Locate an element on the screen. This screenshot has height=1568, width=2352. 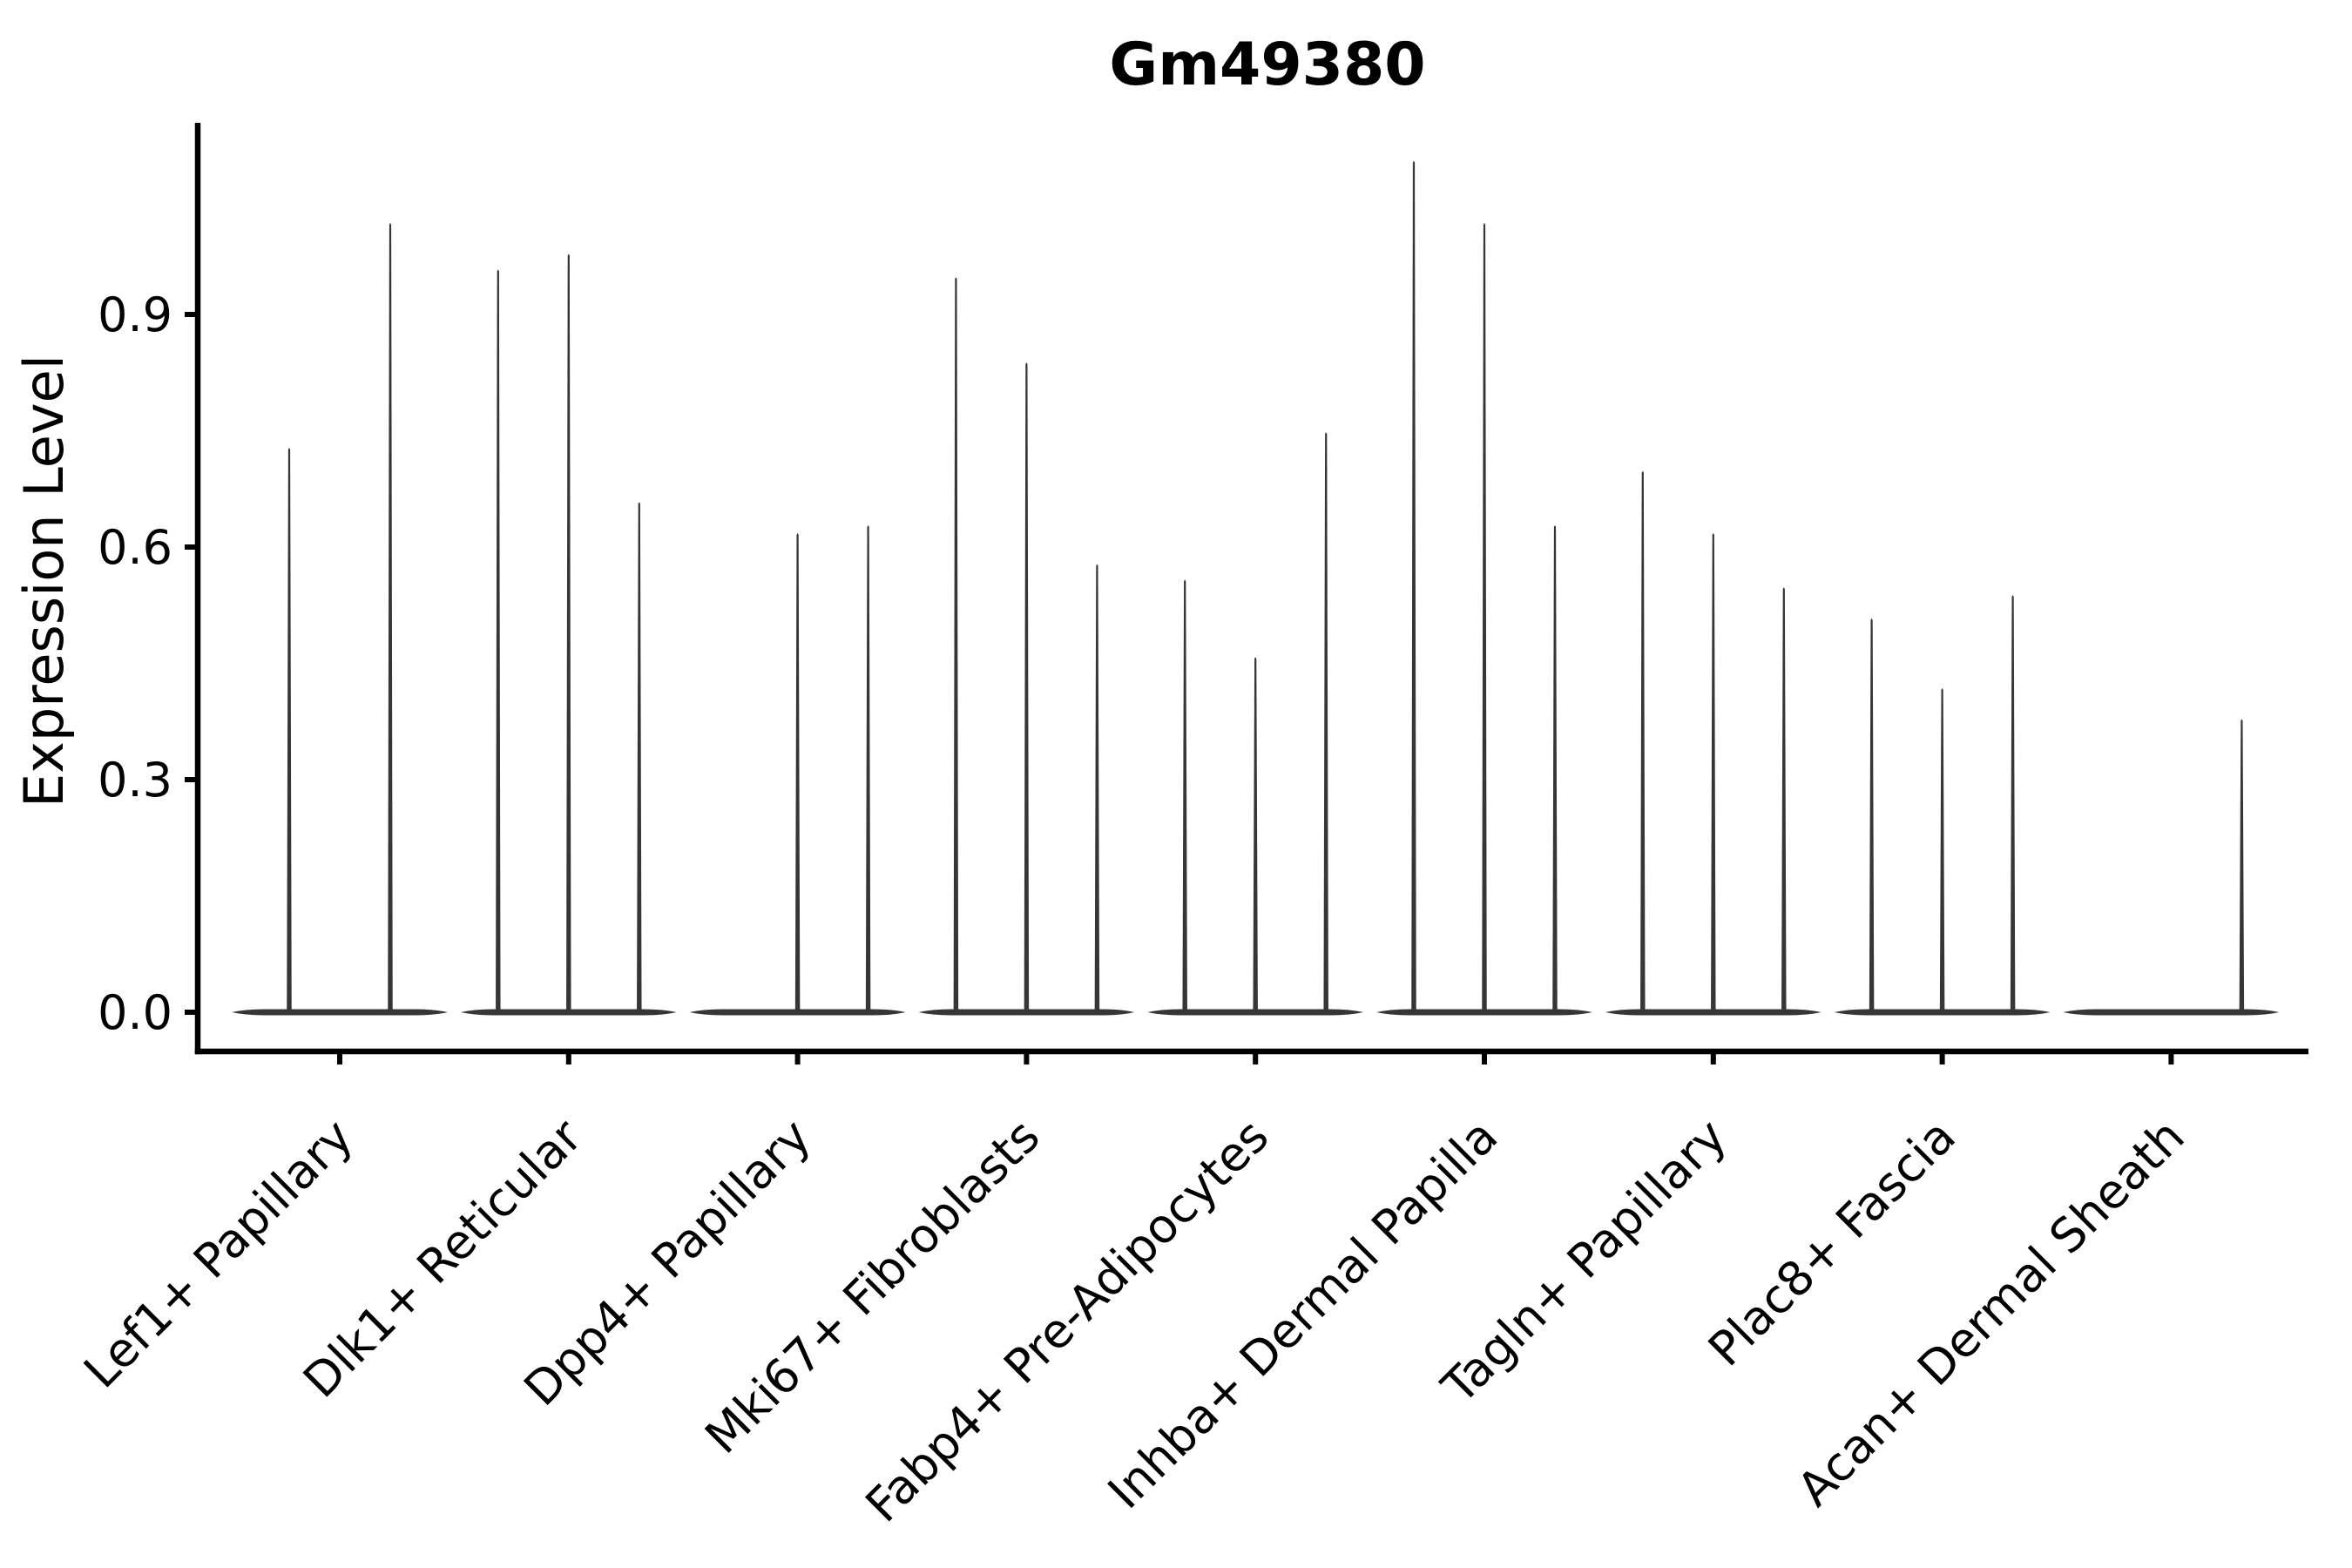
y-tick-labels: 0.0 0.3 0.6 0.9 is located at coordinates (135, 663).